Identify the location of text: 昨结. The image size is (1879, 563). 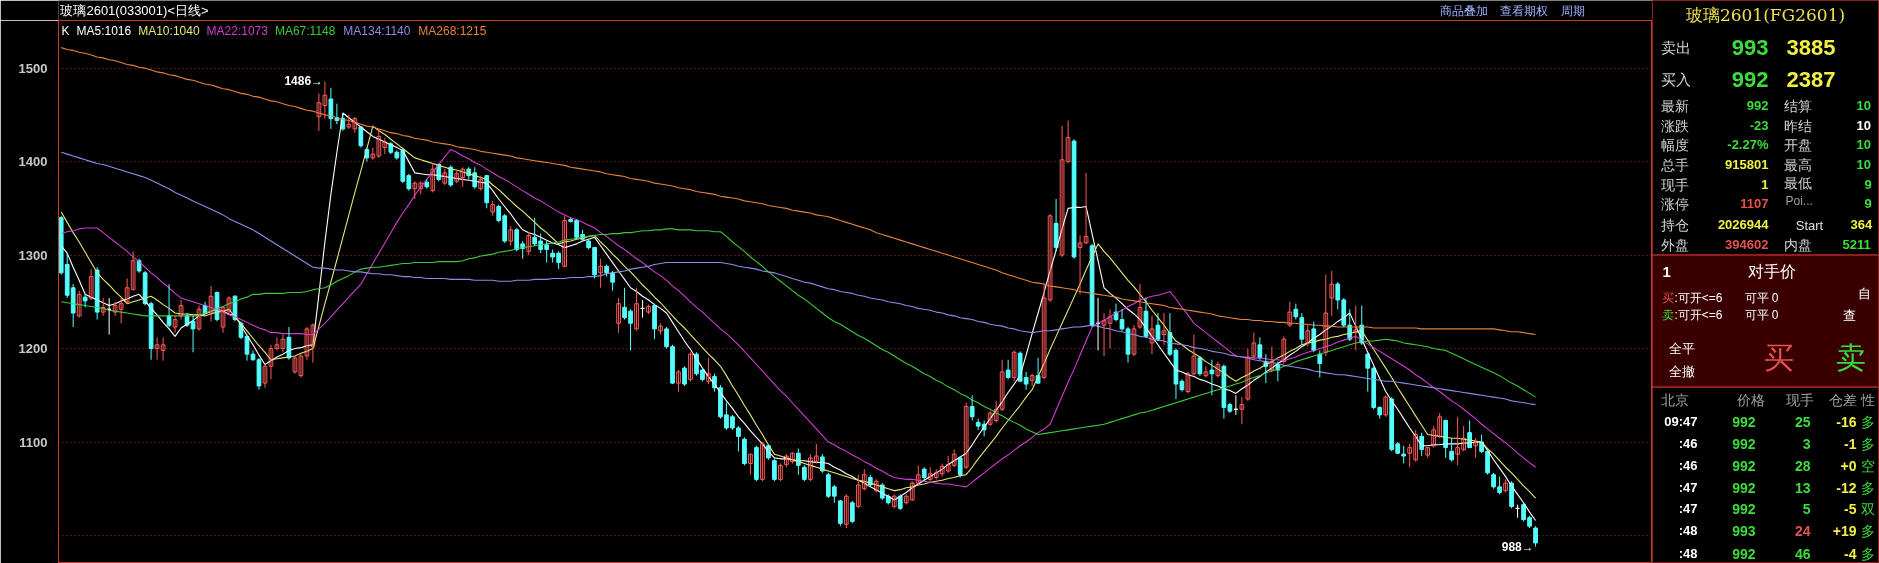
(1797, 125).